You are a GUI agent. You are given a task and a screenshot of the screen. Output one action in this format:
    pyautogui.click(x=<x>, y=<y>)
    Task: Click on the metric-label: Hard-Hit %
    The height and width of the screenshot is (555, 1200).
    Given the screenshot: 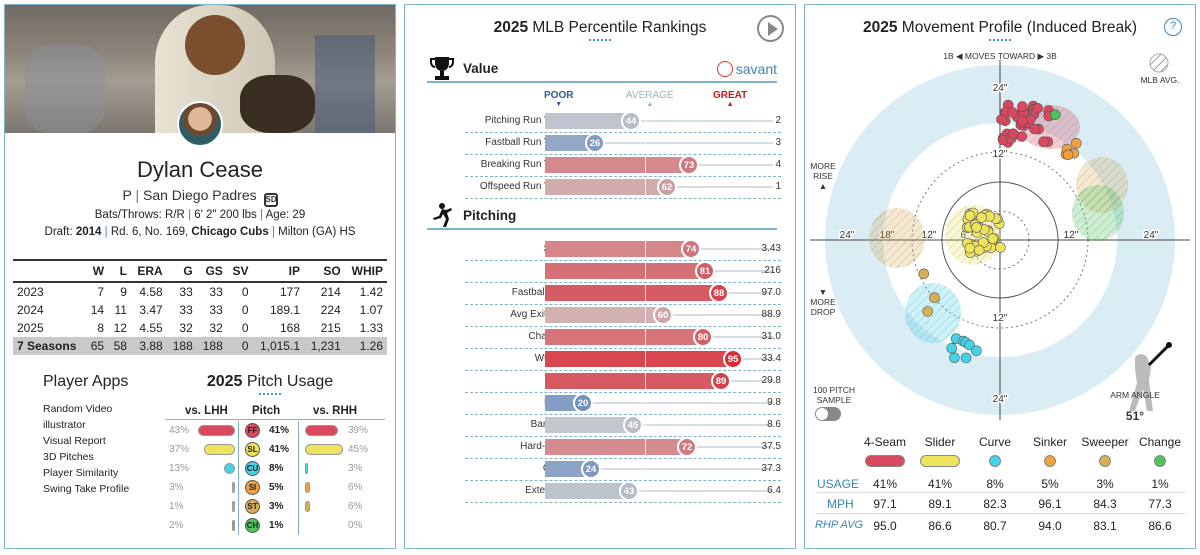 What is the action you would take?
    pyautogui.click(x=544, y=446)
    